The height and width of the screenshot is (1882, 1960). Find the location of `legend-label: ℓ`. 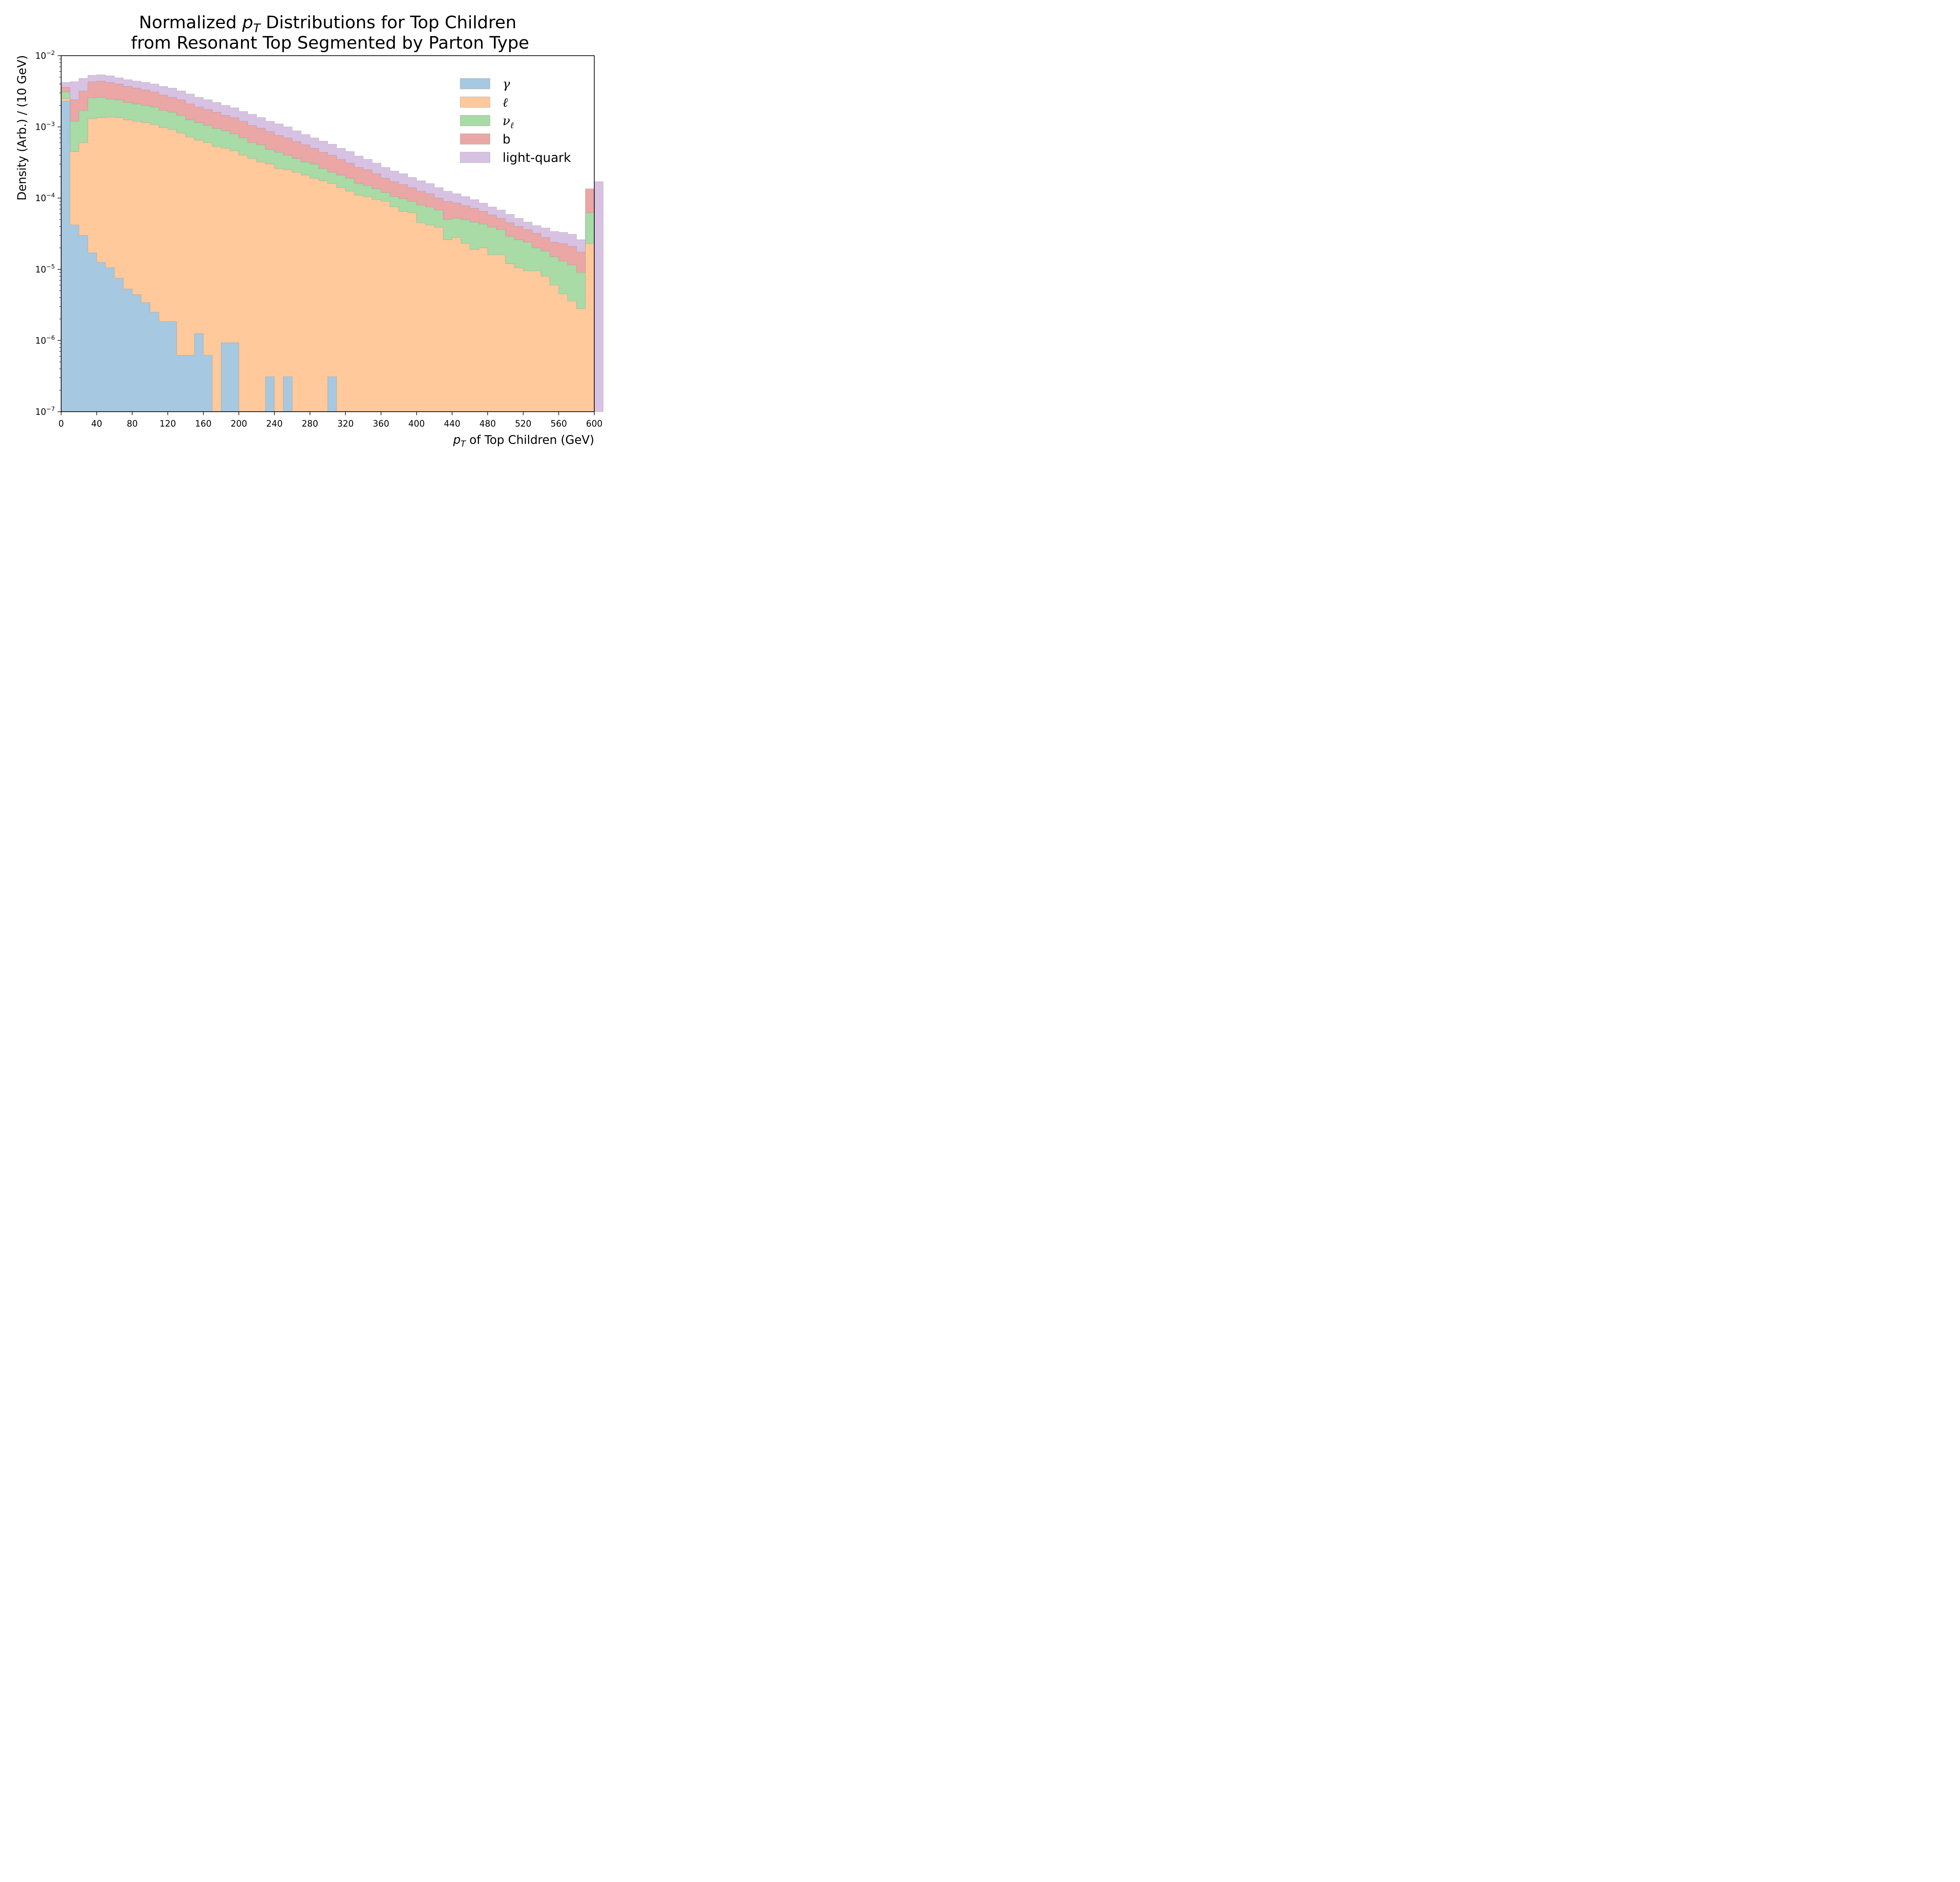

legend-label: ℓ is located at coordinates (505, 103).